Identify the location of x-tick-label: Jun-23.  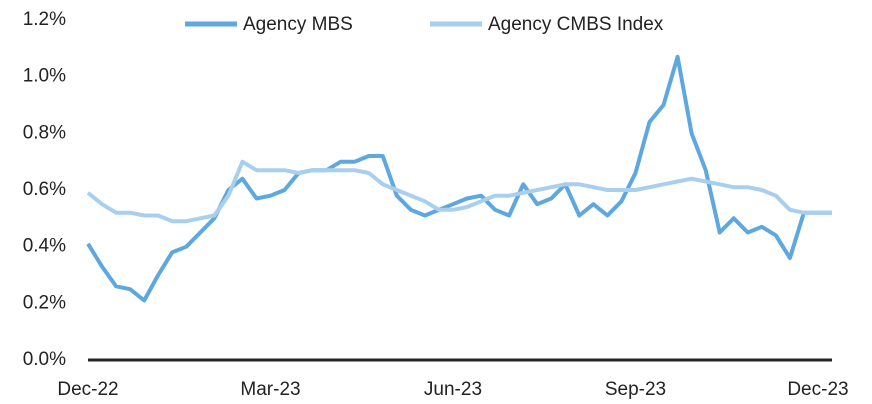
(453, 389).